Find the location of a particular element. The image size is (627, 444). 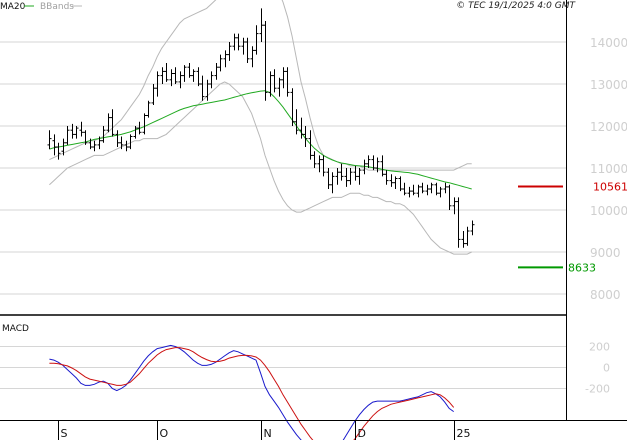

macd-series-line is located at coordinates (251, 394).